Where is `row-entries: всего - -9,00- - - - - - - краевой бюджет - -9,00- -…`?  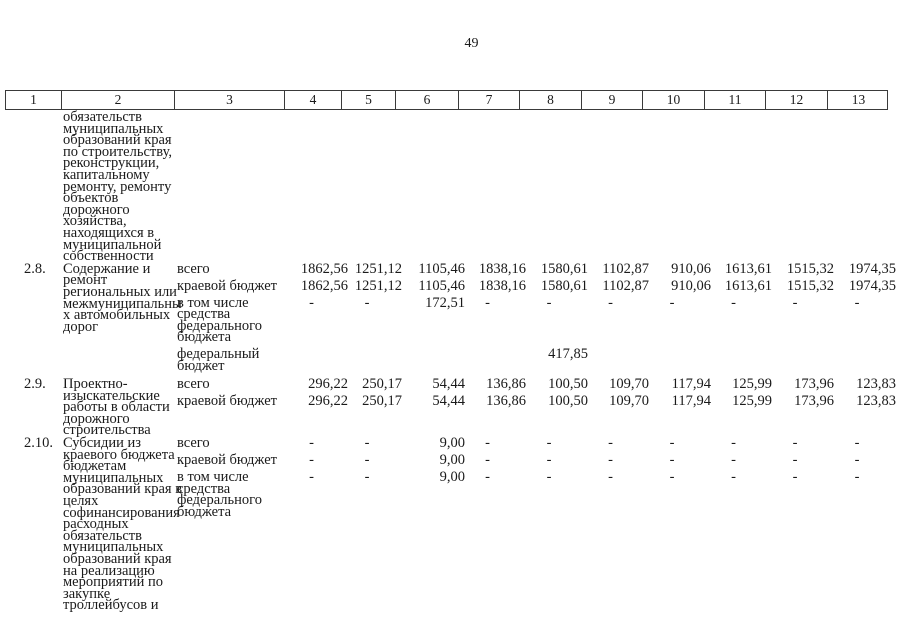
row-entries: всего - -9,00- - - - - - - краевой бюджет - -9,00- -… is located at coordinates (530, 479).